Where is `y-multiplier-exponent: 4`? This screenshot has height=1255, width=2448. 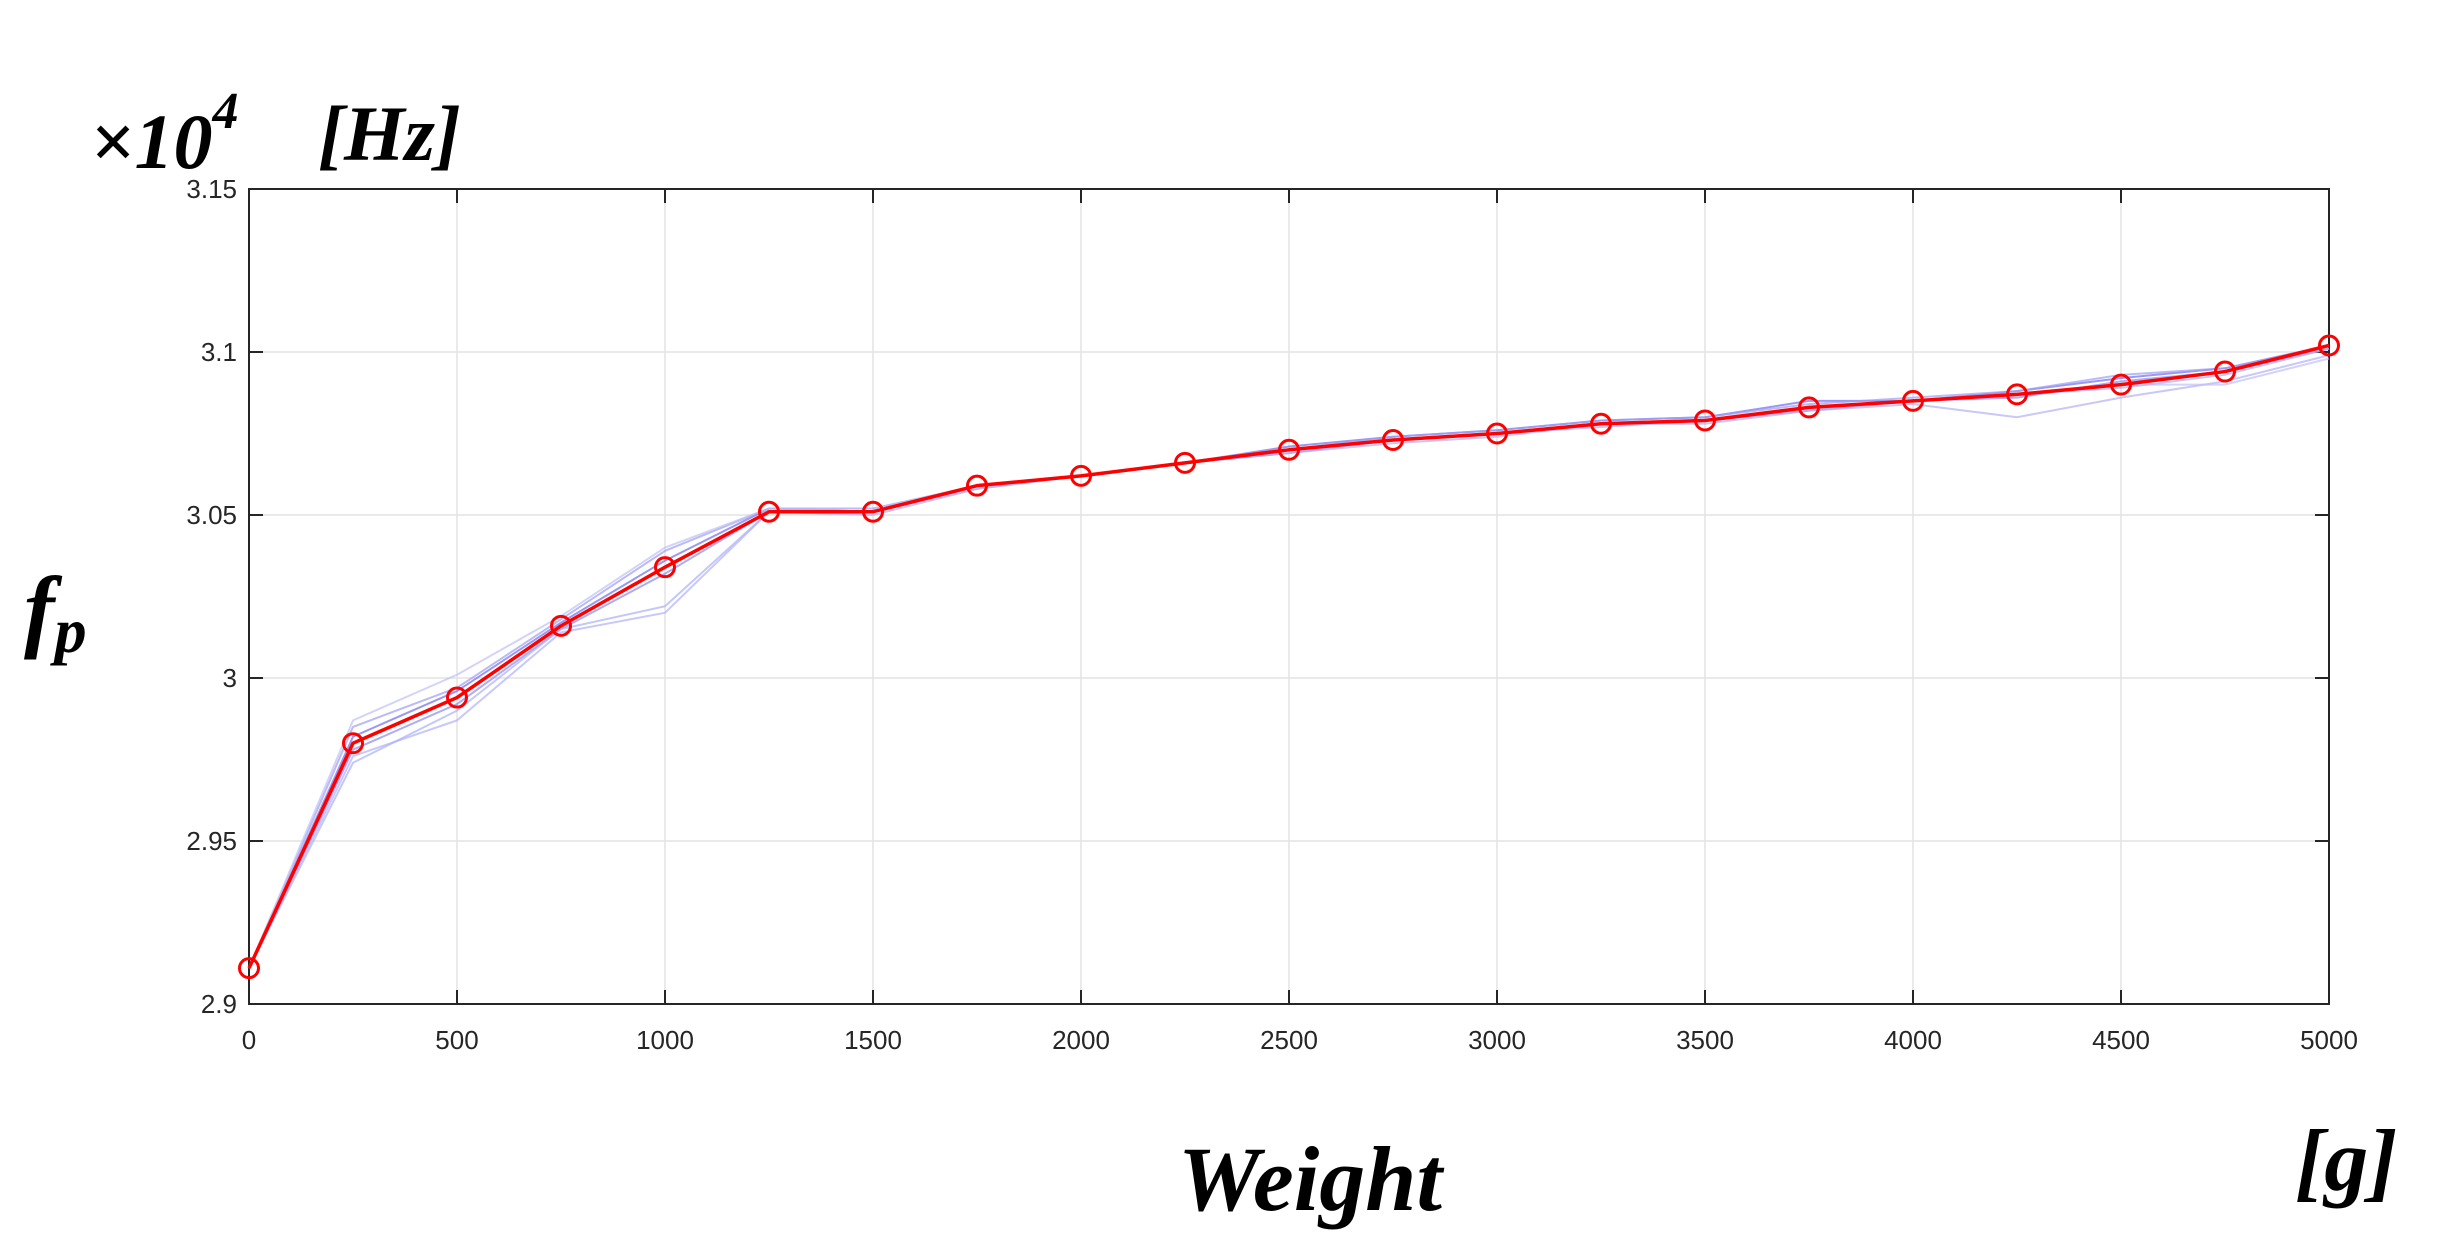
y-multiplier-exponent: 4 is located at coordinates (224, 111).